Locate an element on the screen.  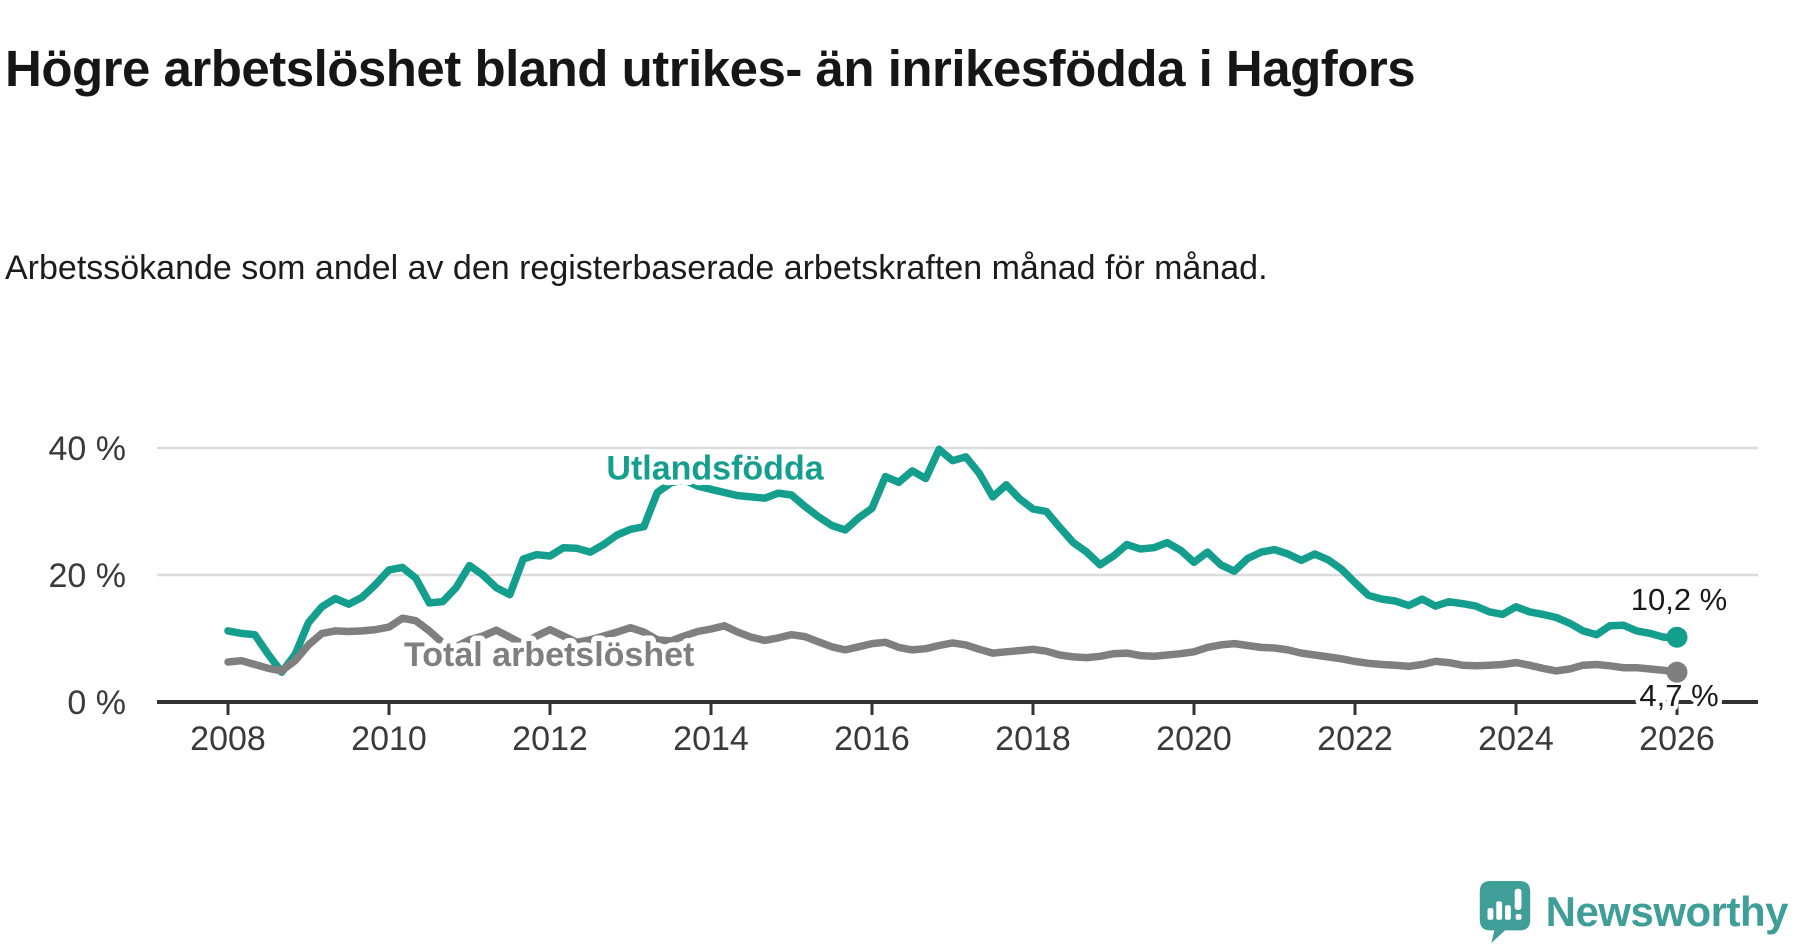
series-label-total: Total arbetslöshet is located at coordinates (549, 655).